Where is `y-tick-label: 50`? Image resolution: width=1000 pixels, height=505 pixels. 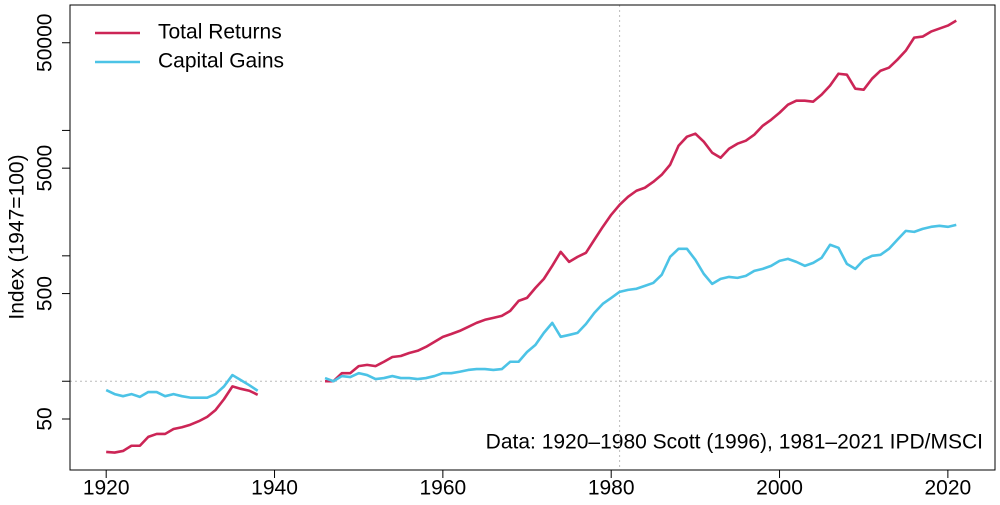 y-tick-label: 50 is located at coordinates (45, 418).